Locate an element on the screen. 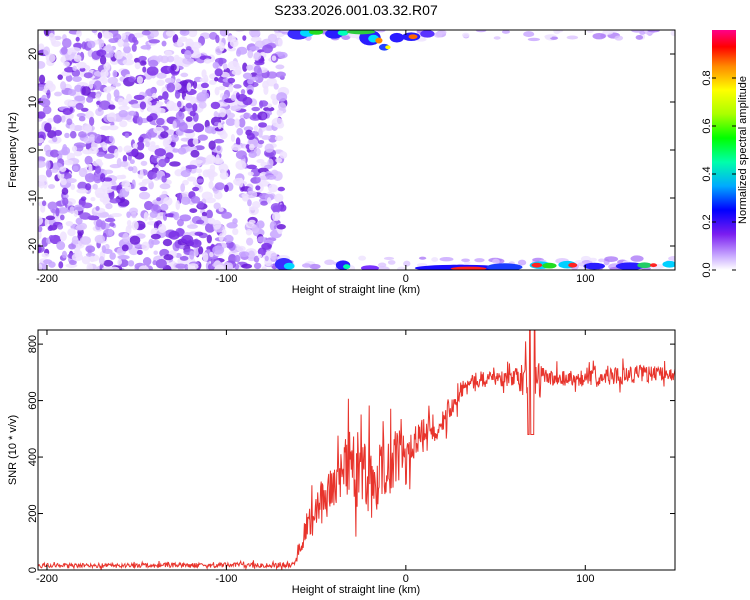  snr-y-tick-label: 600 is located at coordinates (33, 400).